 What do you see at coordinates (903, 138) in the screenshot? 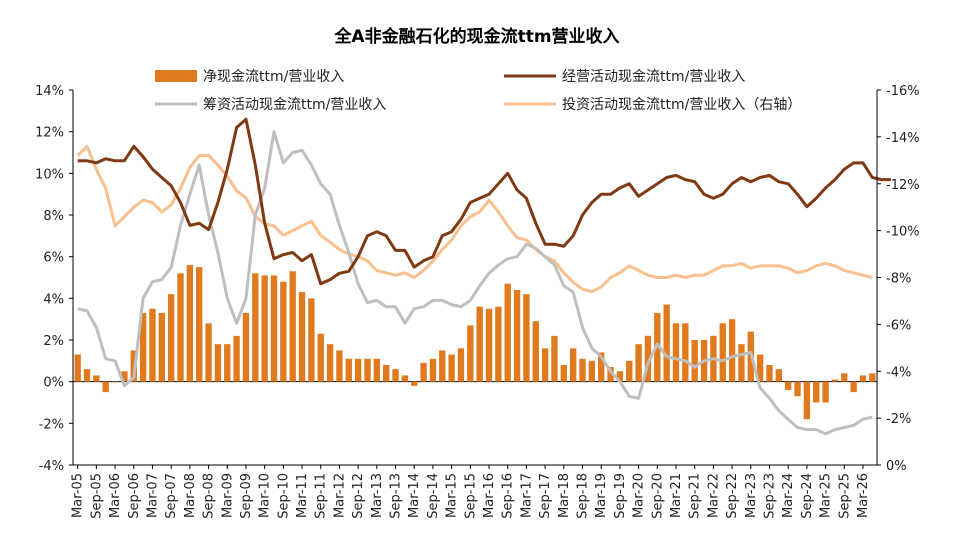
I see `right-tick-label: -14%` at bounding box center [903, 138].